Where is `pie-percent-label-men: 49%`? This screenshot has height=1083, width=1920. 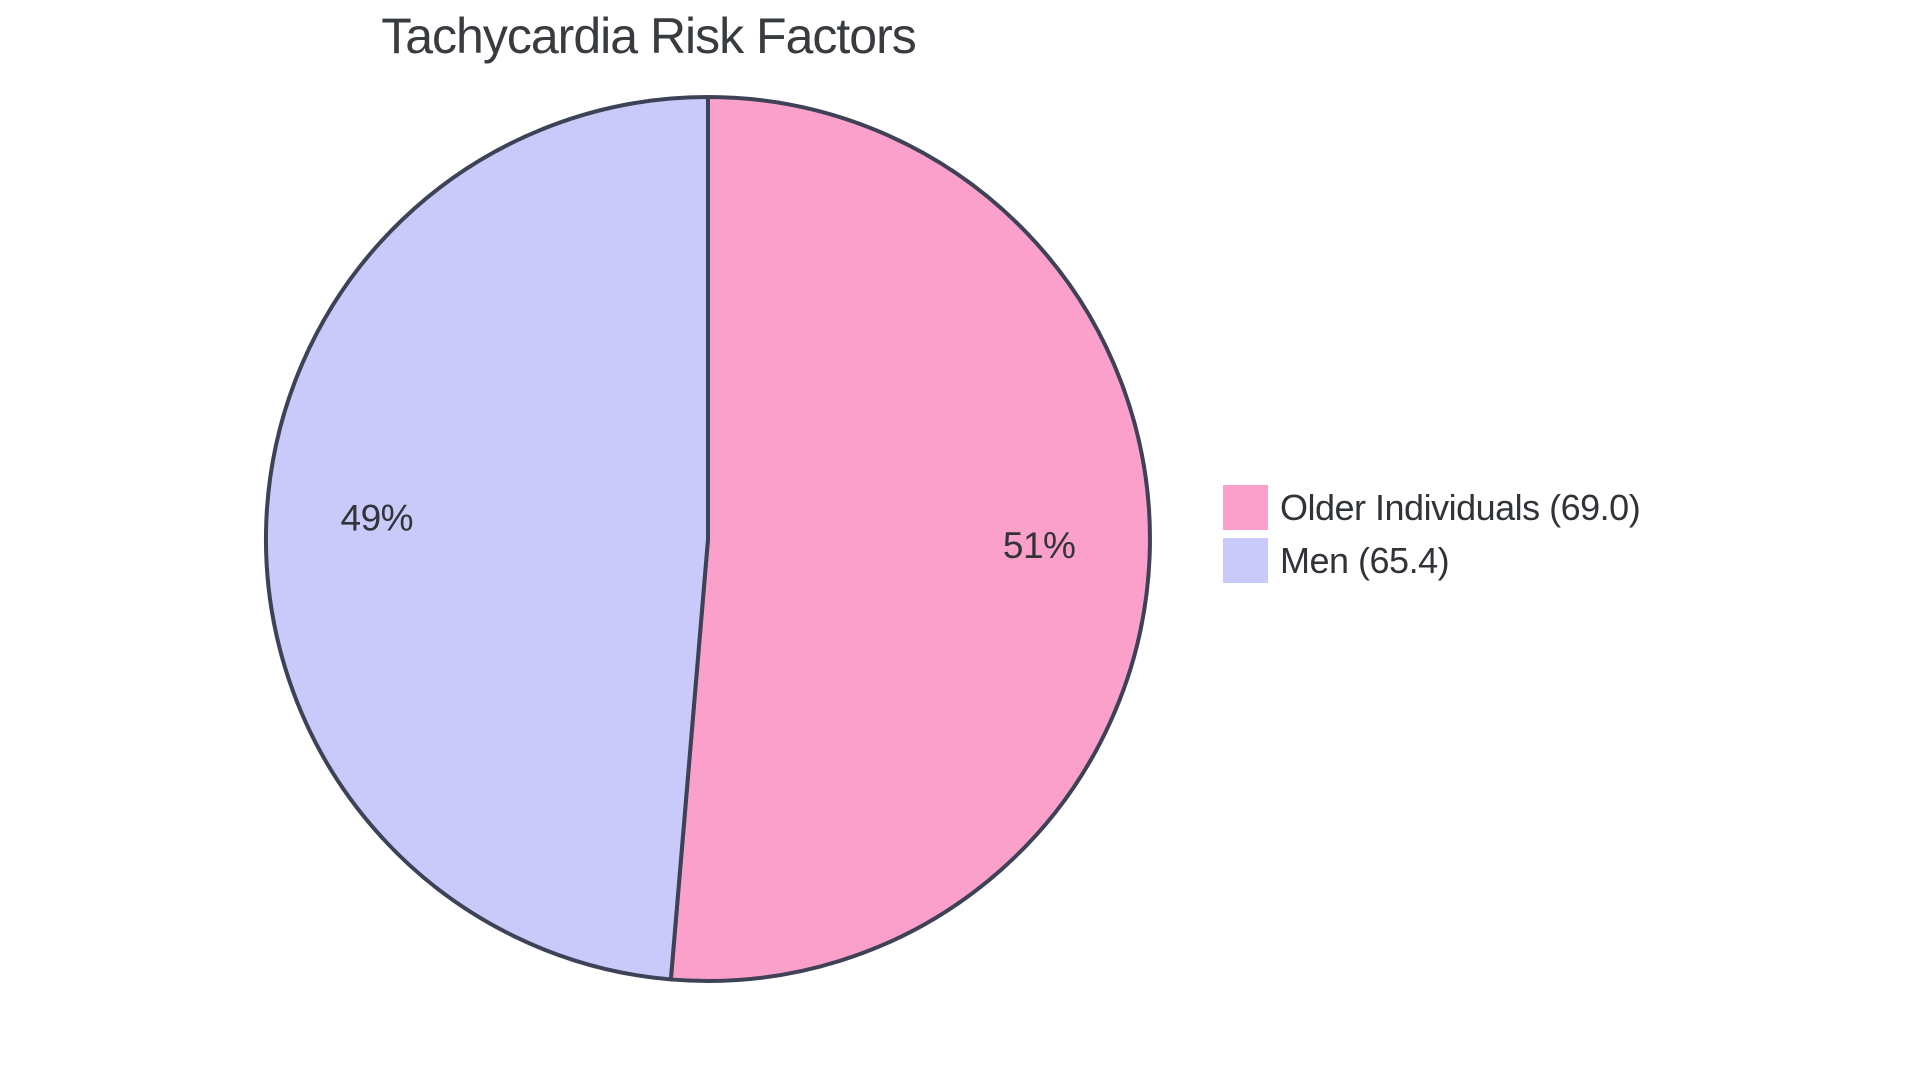
pie-percent-label-men: 49% is located at coordinates (376, 517).